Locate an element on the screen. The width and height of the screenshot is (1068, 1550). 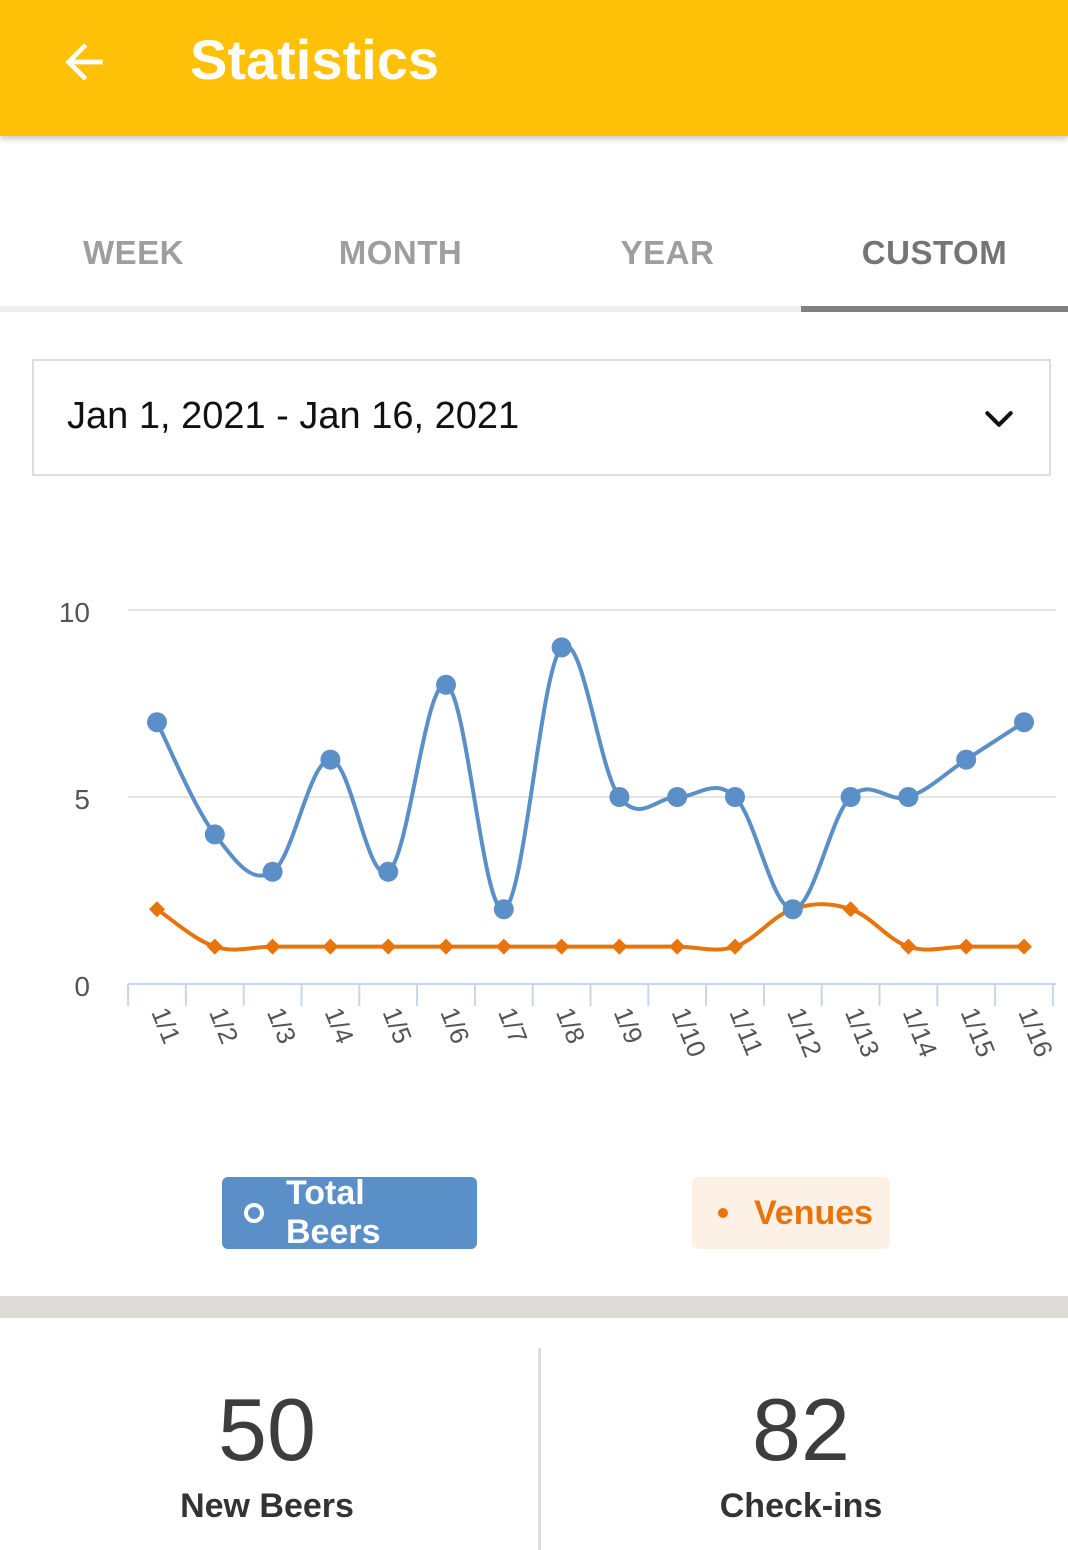
legend-circle-icon is located at coordinates (254, 1213).